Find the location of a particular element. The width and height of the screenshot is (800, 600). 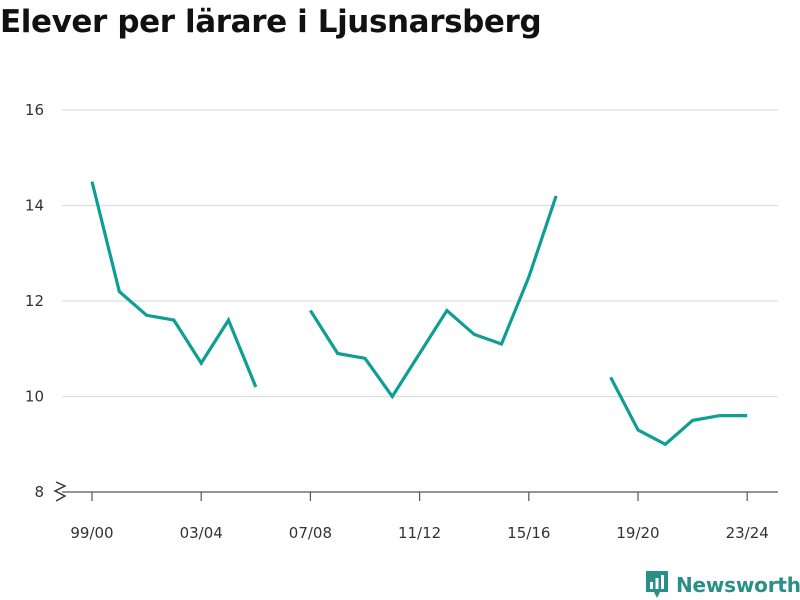

newsworthy-logo: Newsworthy is located at coordinates (722, 585).